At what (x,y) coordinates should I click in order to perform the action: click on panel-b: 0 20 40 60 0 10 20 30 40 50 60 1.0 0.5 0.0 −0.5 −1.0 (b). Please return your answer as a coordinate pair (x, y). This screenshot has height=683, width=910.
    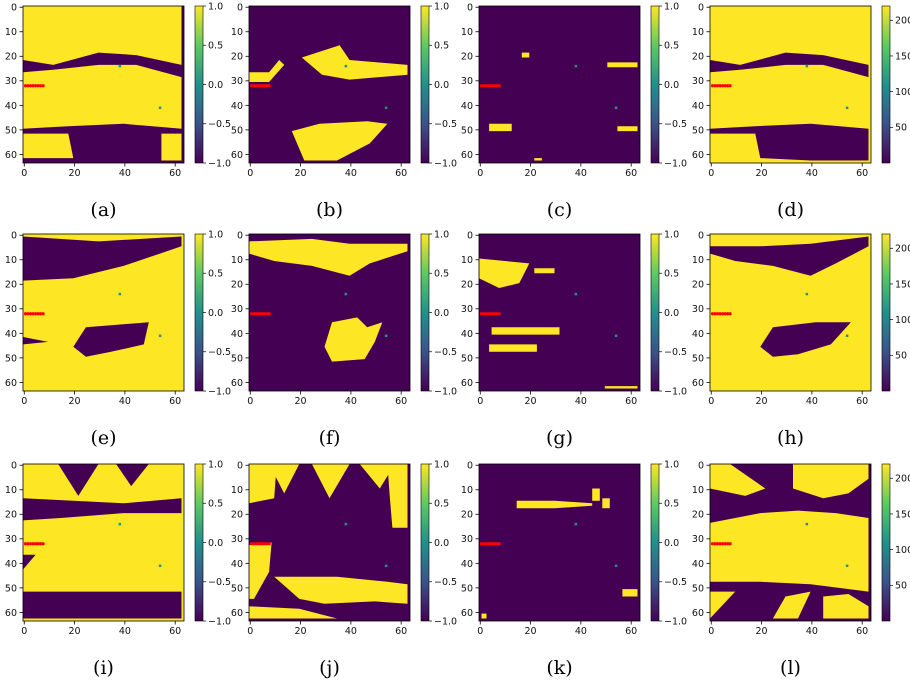
    Looking at the image, I should click on (344, 111).